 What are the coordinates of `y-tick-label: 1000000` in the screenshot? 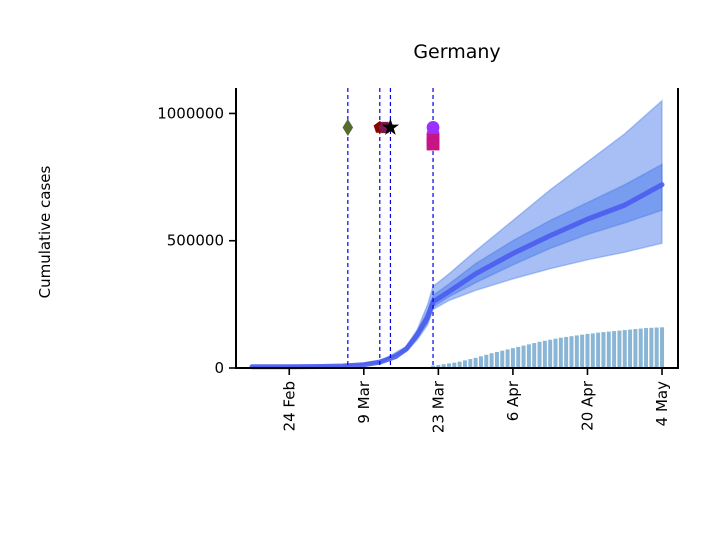 It's located at (190, 113).